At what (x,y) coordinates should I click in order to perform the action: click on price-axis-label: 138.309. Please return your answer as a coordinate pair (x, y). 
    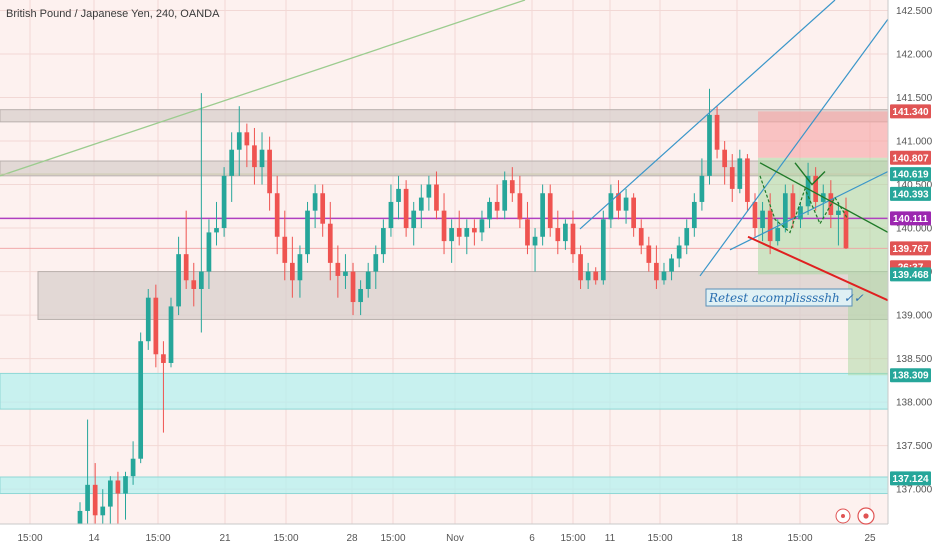
    Looking at the image, I should click on (910, 375).